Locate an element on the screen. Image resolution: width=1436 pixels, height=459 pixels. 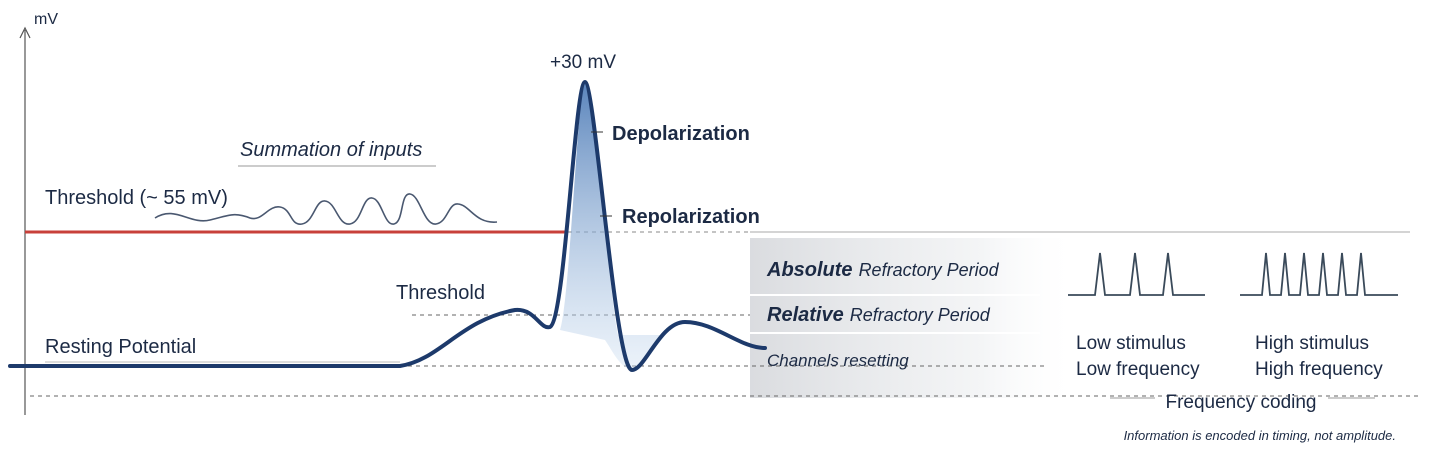
low-frequency-train is located at coordinates (1136, 274).